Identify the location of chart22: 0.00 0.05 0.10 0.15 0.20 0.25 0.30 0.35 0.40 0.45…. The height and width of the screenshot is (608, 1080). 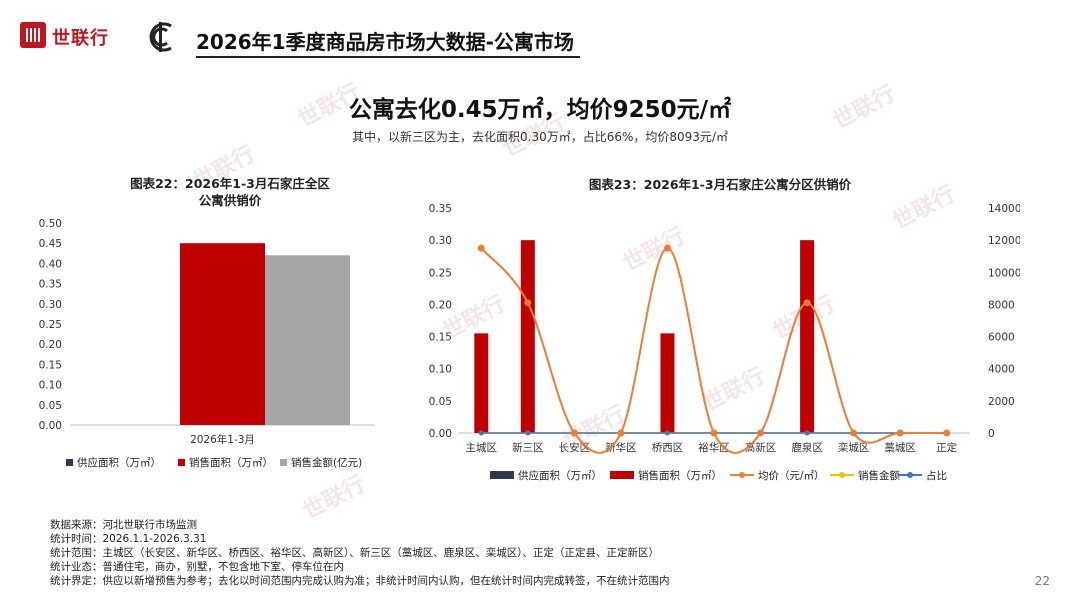
(207, 343).